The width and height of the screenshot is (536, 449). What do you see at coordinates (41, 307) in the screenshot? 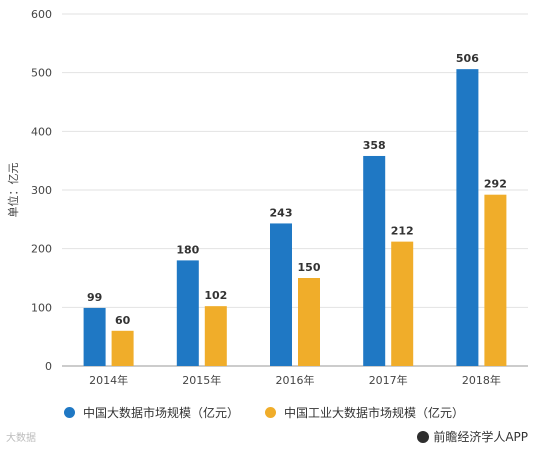
I see `y-tick-label: 100` at bounding box center [41, 307].